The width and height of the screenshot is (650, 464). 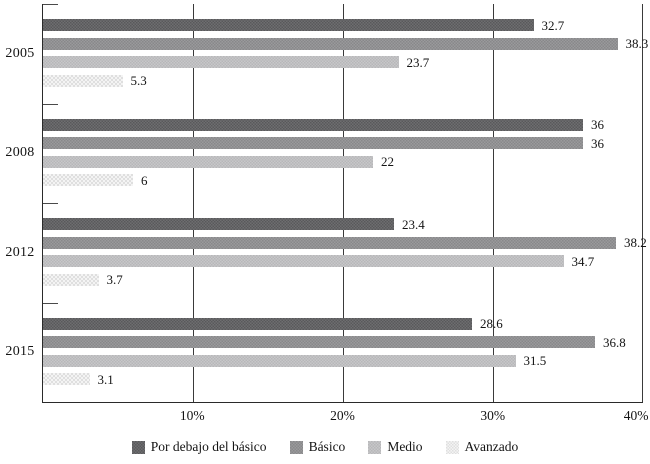 I want to click on legend-item-por-debajo-del-basico: Por debajo del básico, so click(x=199, y=447).